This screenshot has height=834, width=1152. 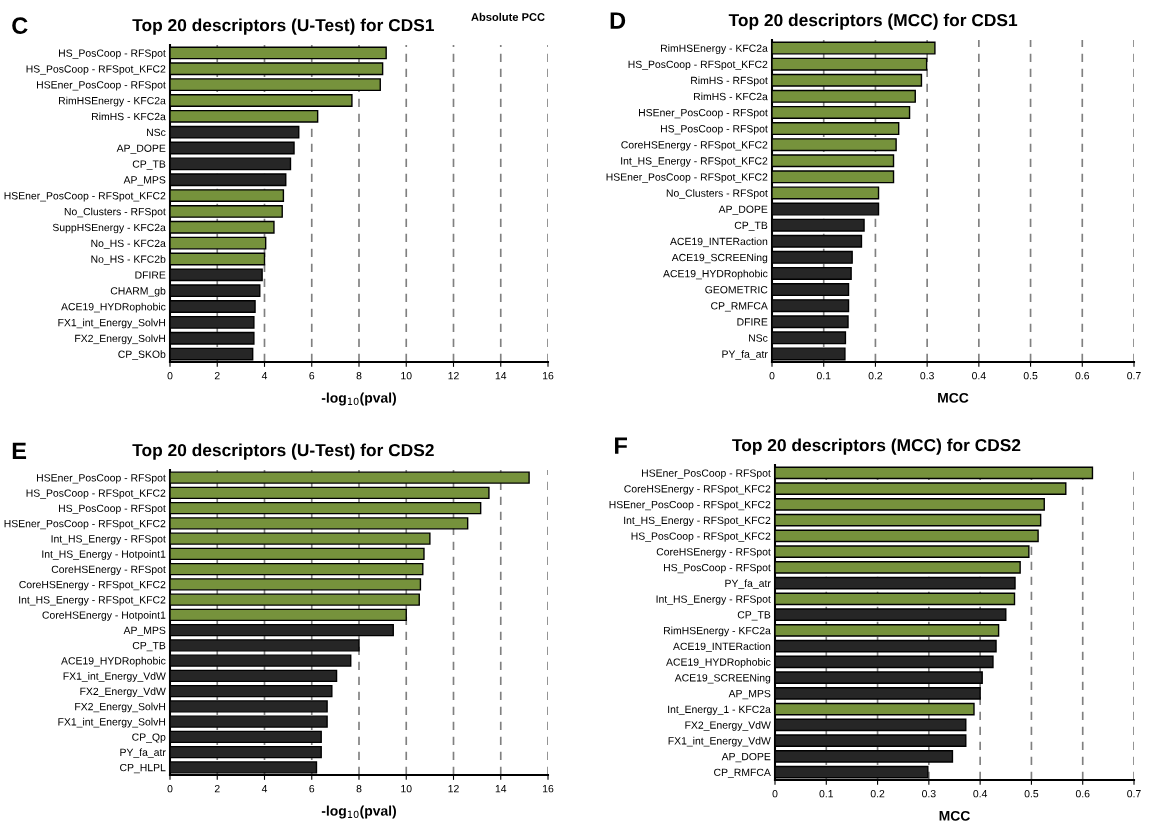 What do you see at coordinates (736, 290) in the screenshot?
I see `y-tick-label: GEOMETRIC` at bounding box center [736, 290].